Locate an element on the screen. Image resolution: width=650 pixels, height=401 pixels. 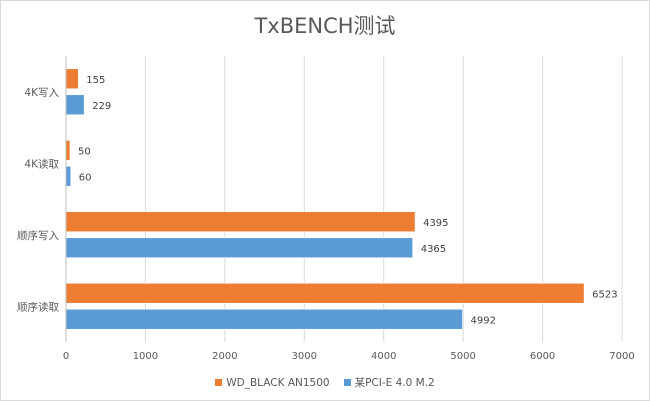
x-tick-label: 2000 is located at coordinates (224, 356).